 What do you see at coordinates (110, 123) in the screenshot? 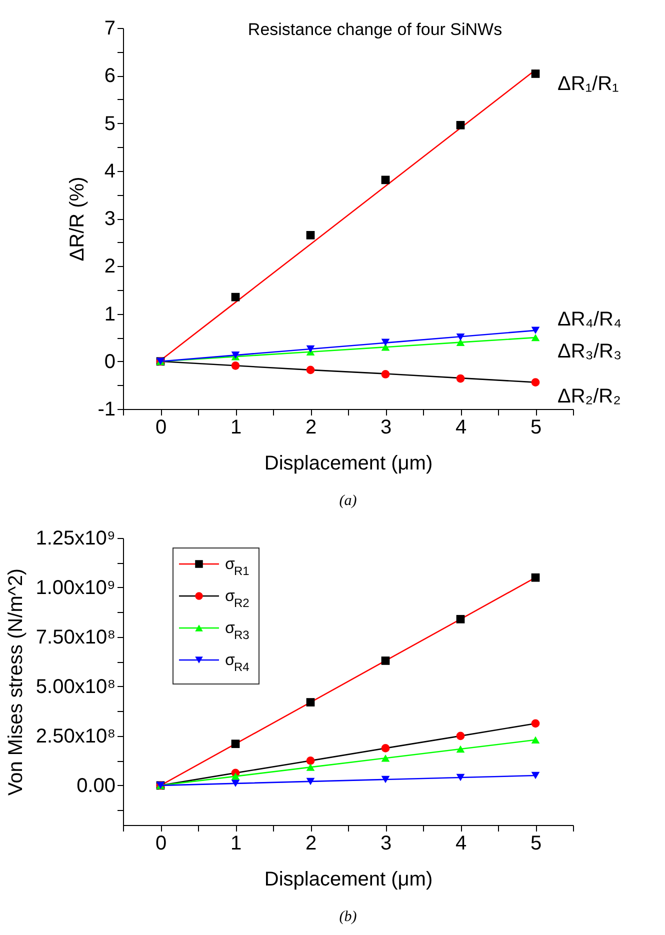
I see `y-tick-label: 5` at bounding box center [110, 123].